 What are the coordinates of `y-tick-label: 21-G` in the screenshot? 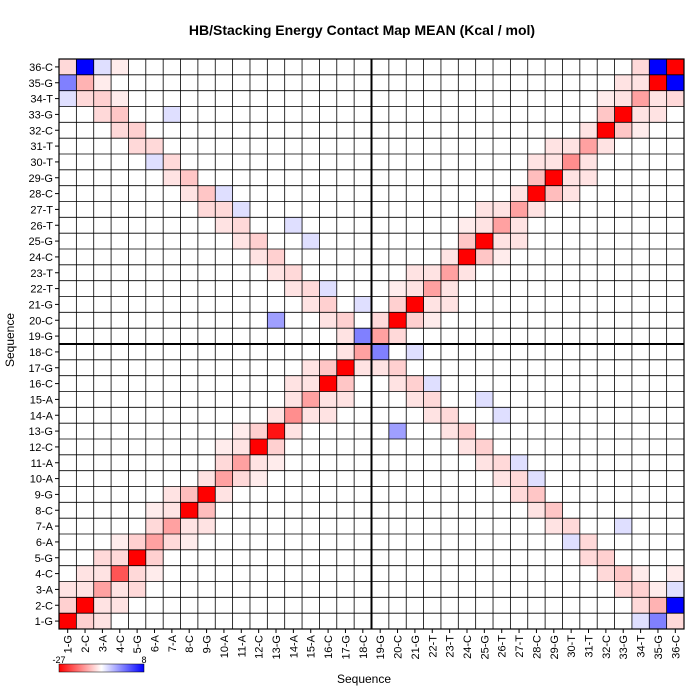 It's located at (41, 305).